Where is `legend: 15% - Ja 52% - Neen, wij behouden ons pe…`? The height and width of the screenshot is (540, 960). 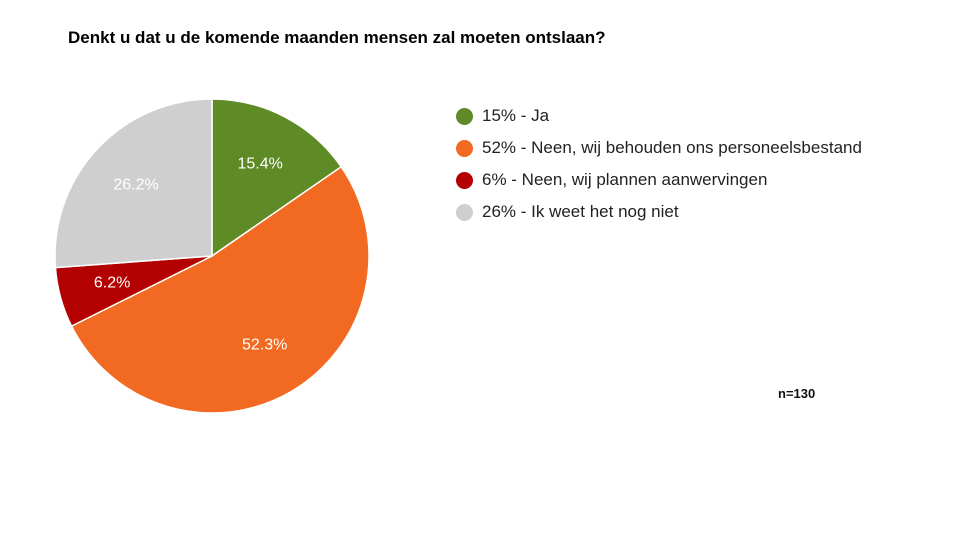 legend: 15% - Ja 52% - Neen, wij behouden ons pe… is located at coordinates (659, 164).